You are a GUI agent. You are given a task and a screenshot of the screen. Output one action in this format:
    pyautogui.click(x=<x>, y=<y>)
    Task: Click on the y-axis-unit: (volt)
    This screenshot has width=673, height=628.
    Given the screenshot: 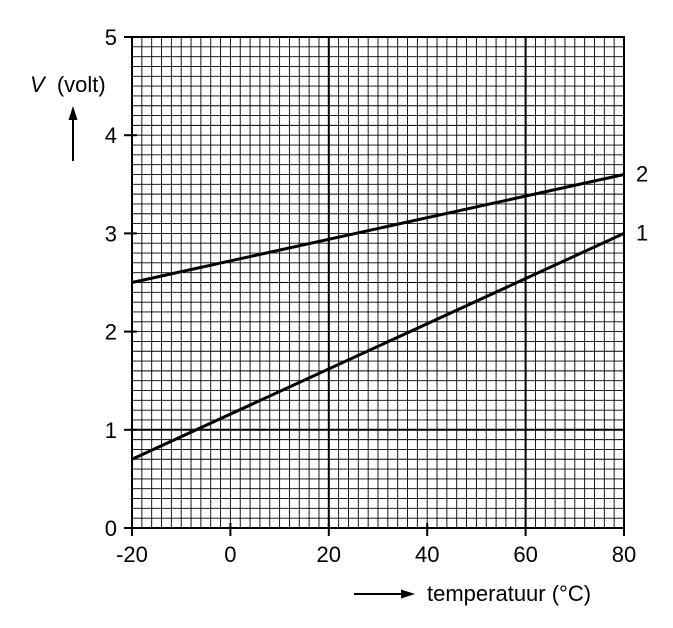 What is the action you would take?
    pyautogui.click(x=81, y=84)
    